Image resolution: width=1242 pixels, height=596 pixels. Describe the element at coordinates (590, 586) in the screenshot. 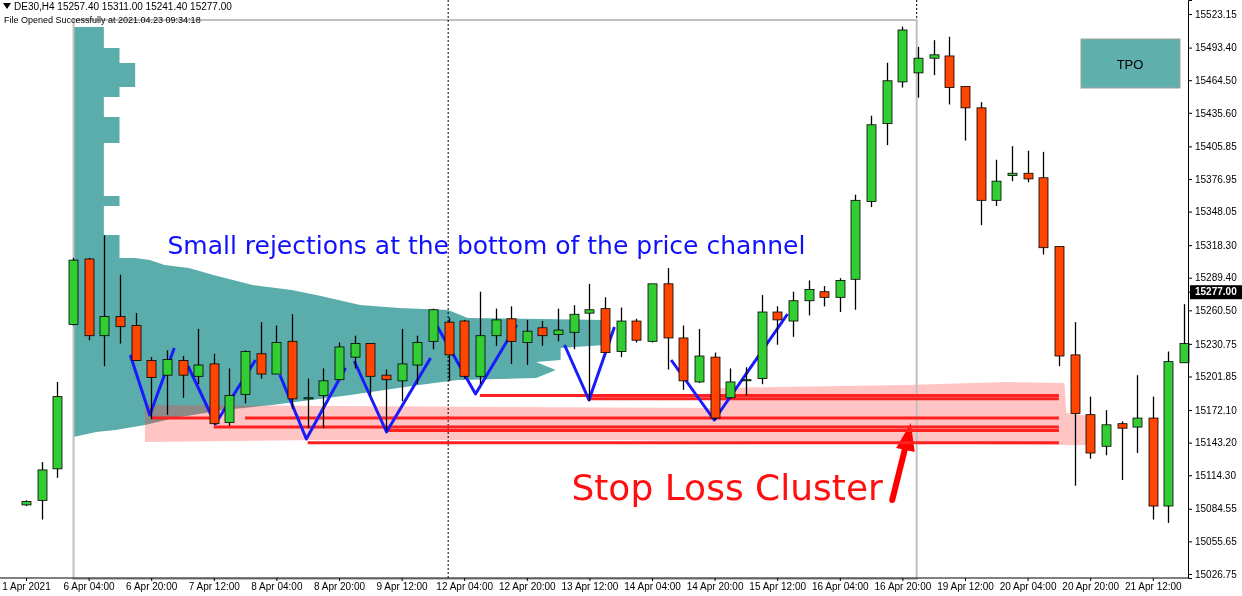

I see `x-tick-label: 13 Apr 12:00` at that location.